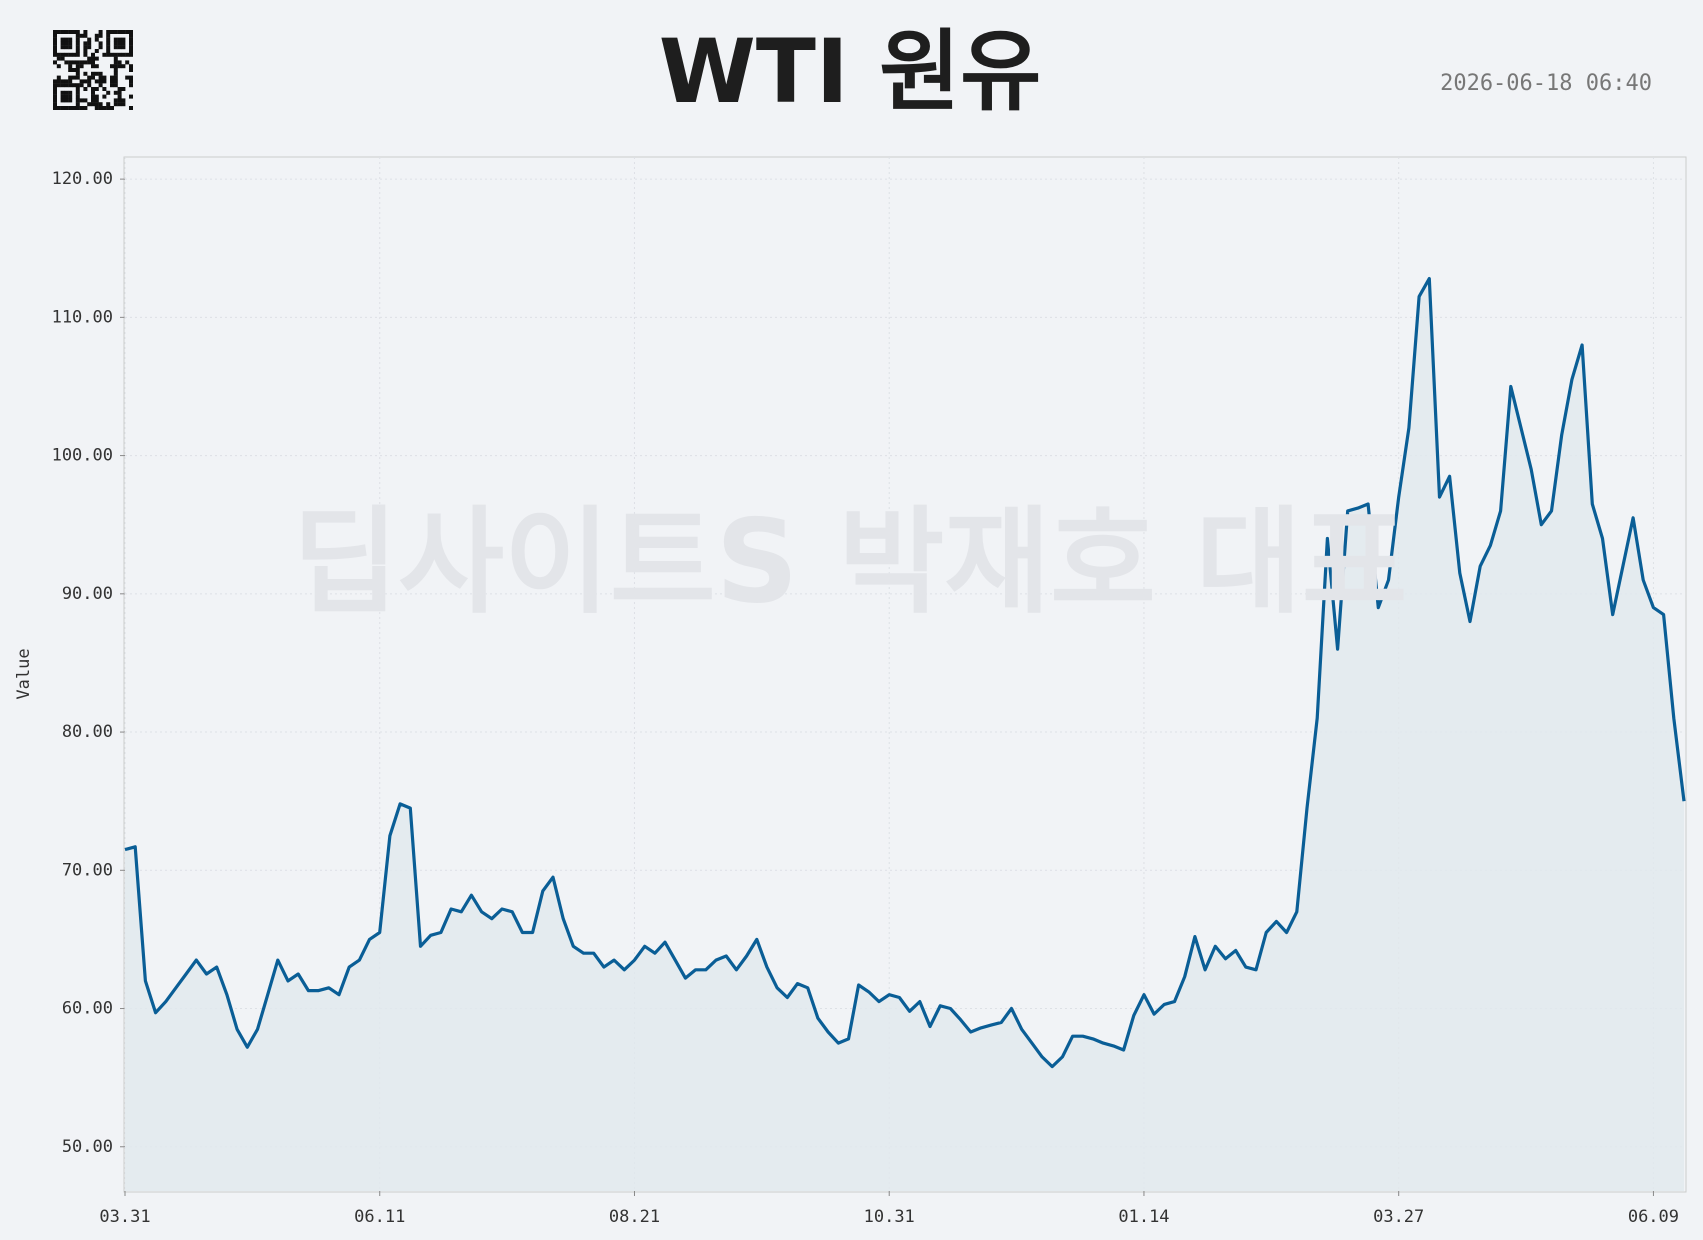 The image size is (1703, 1240). I want to click on timestamp: 2026-06-18 06:40, so click(1546, 83).